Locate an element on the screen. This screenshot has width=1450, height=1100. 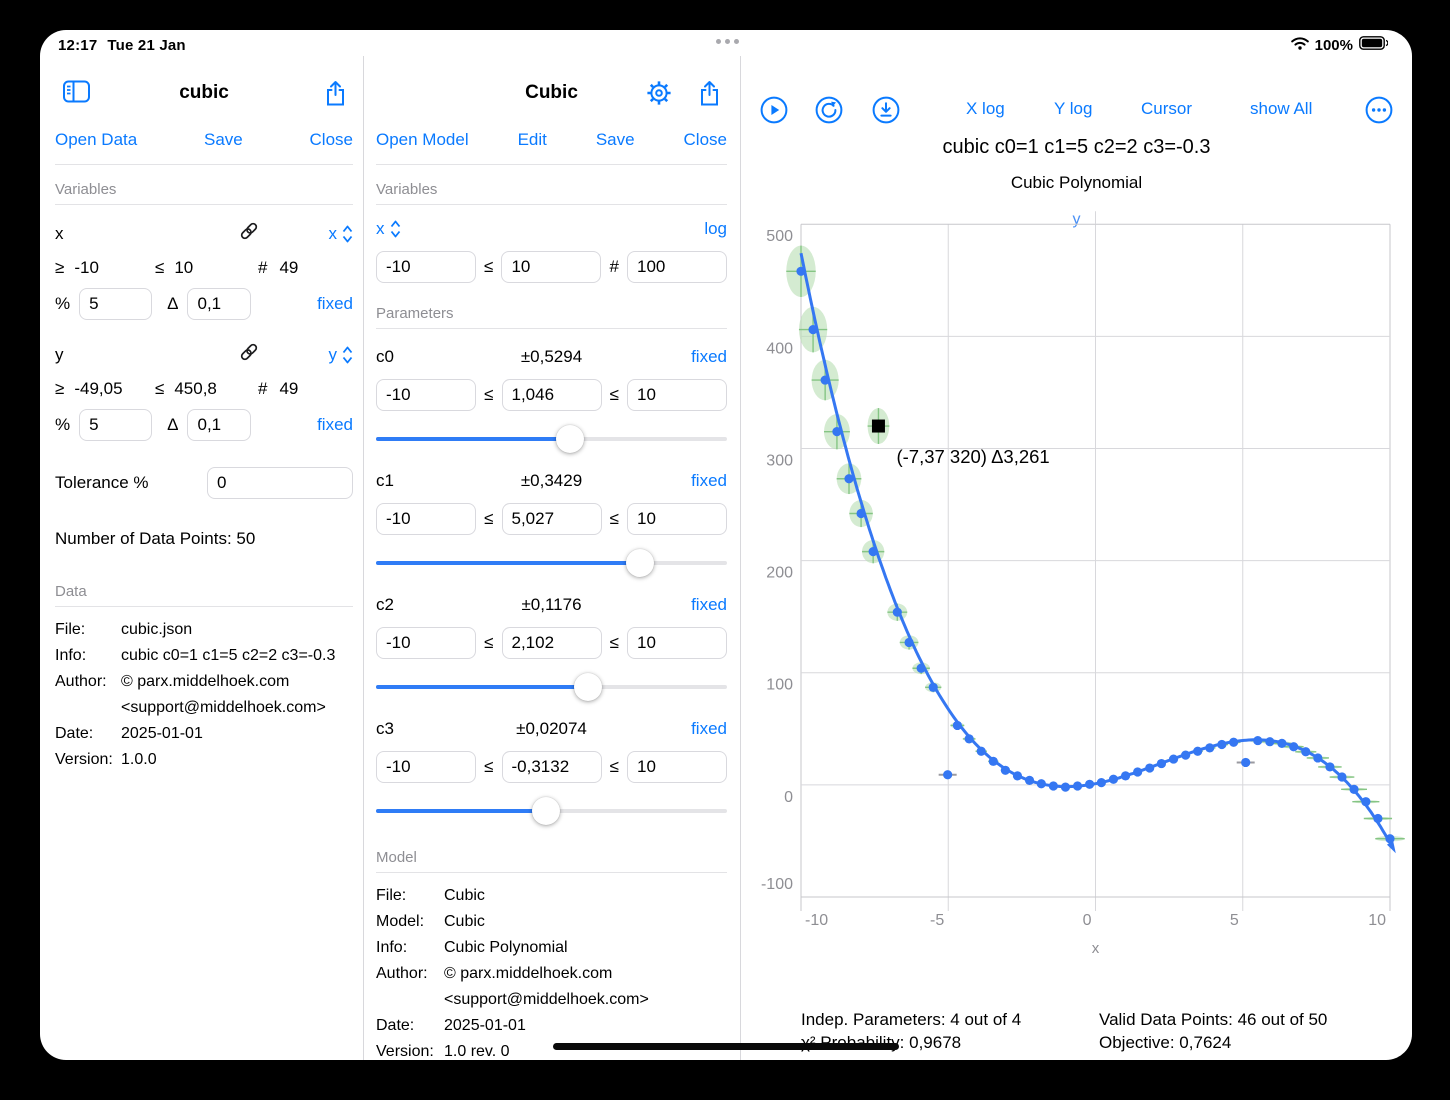
x-log-button: X log is located at coordinates (985, 108).